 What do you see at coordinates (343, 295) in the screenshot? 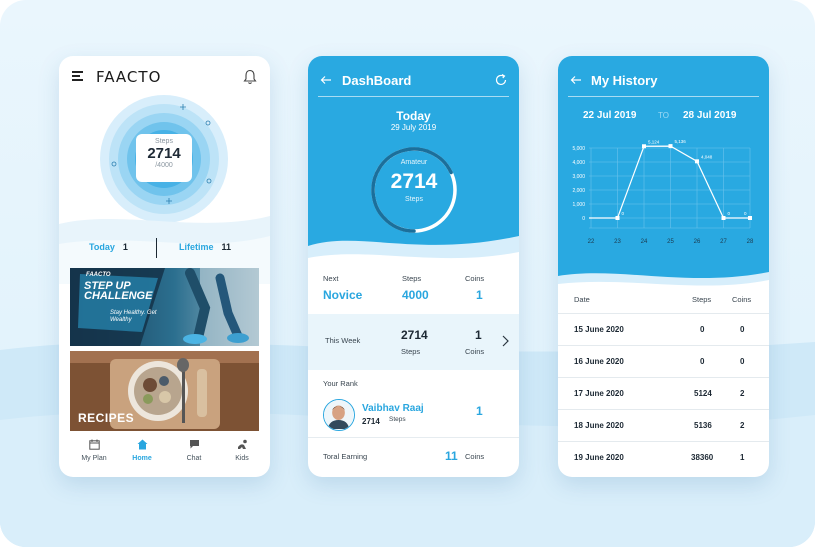
I see `next-level-value: Novice` at bounding box center [343, 295].